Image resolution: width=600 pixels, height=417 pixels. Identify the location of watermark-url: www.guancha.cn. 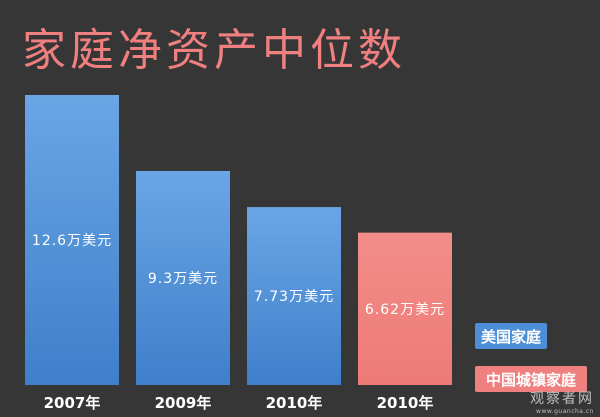
(565, 411).